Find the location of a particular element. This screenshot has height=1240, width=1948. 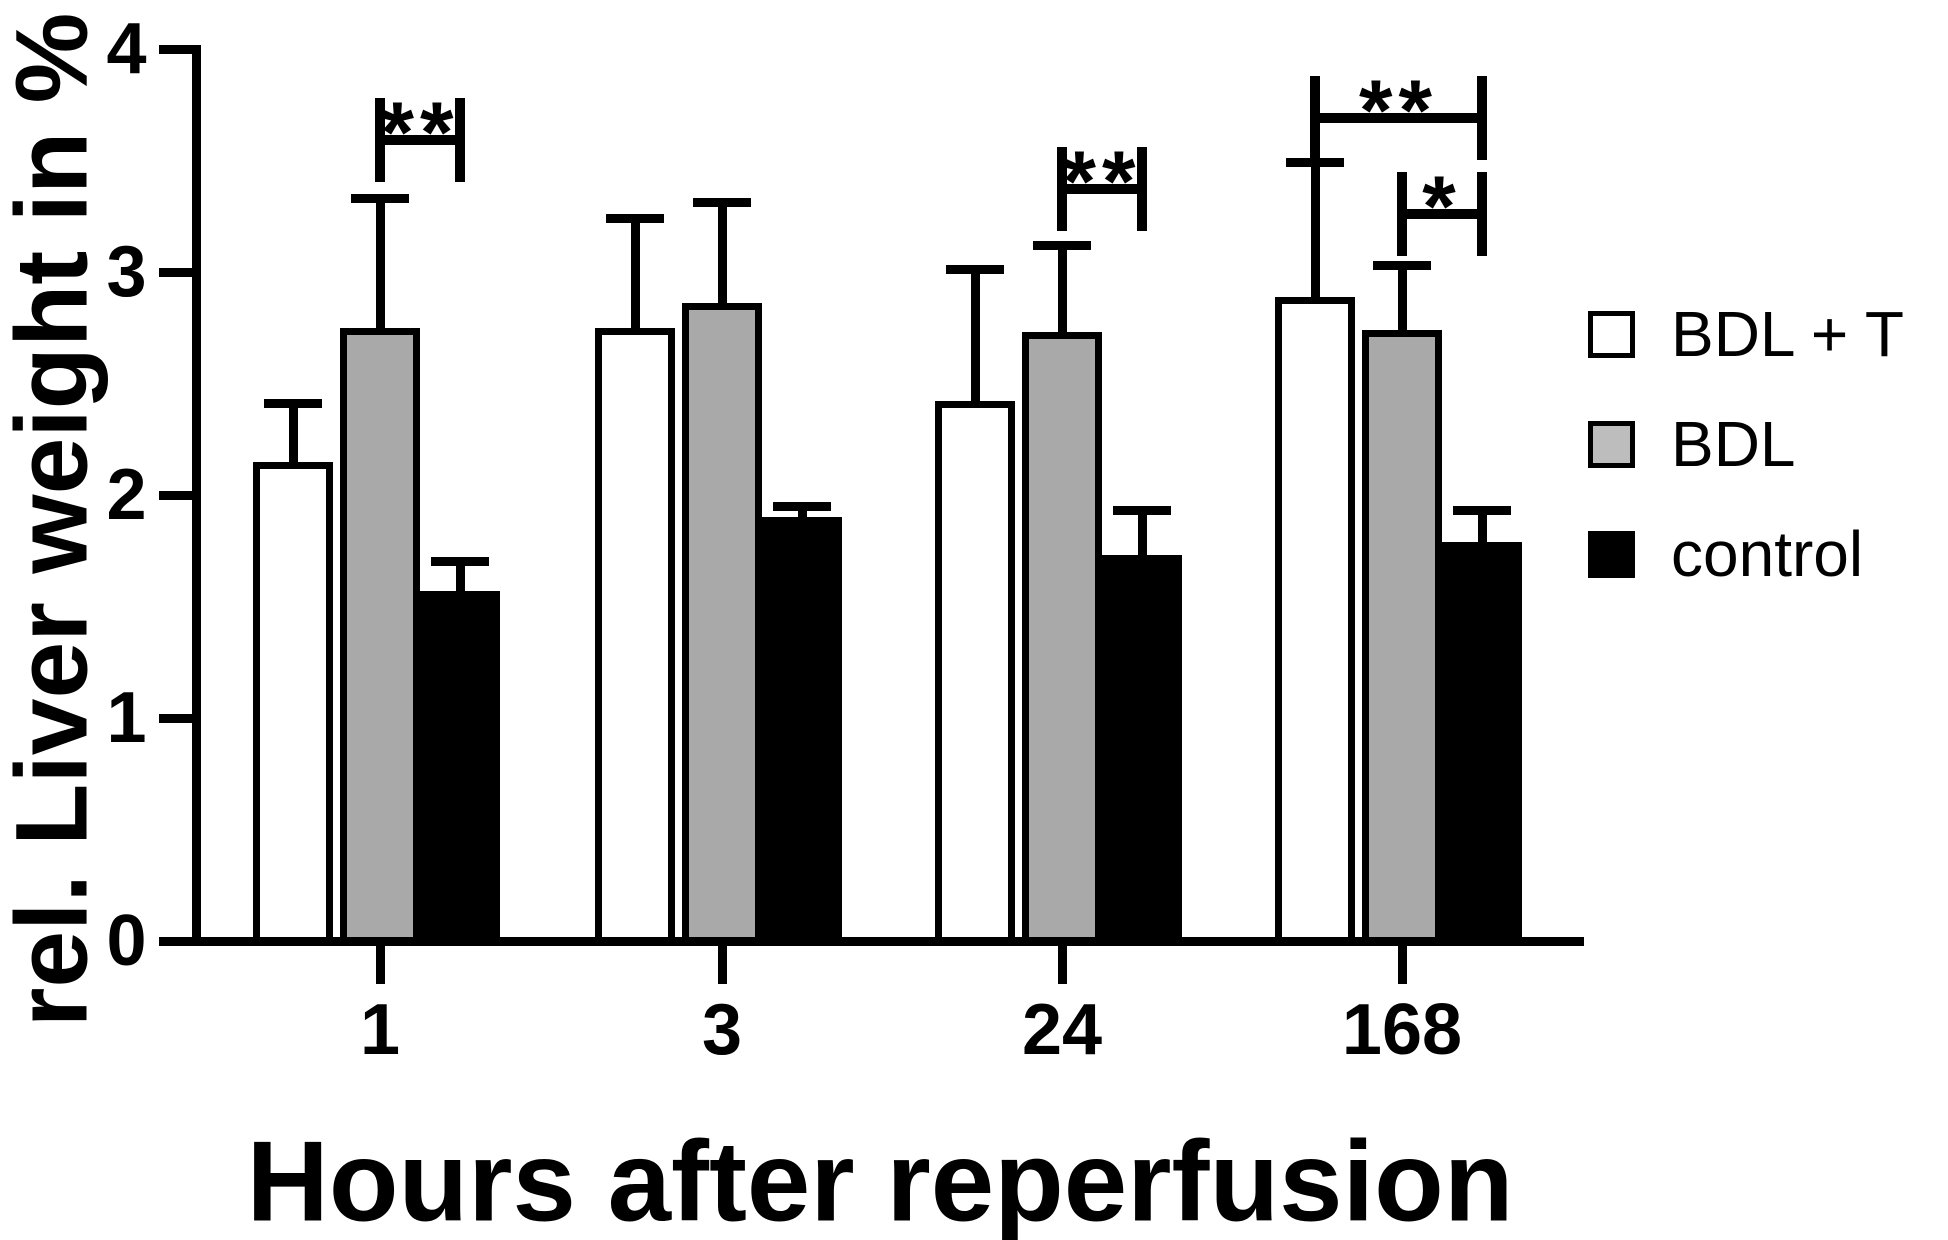

x-tick-label-24: 24 is located at coordinates (1062, 1030).